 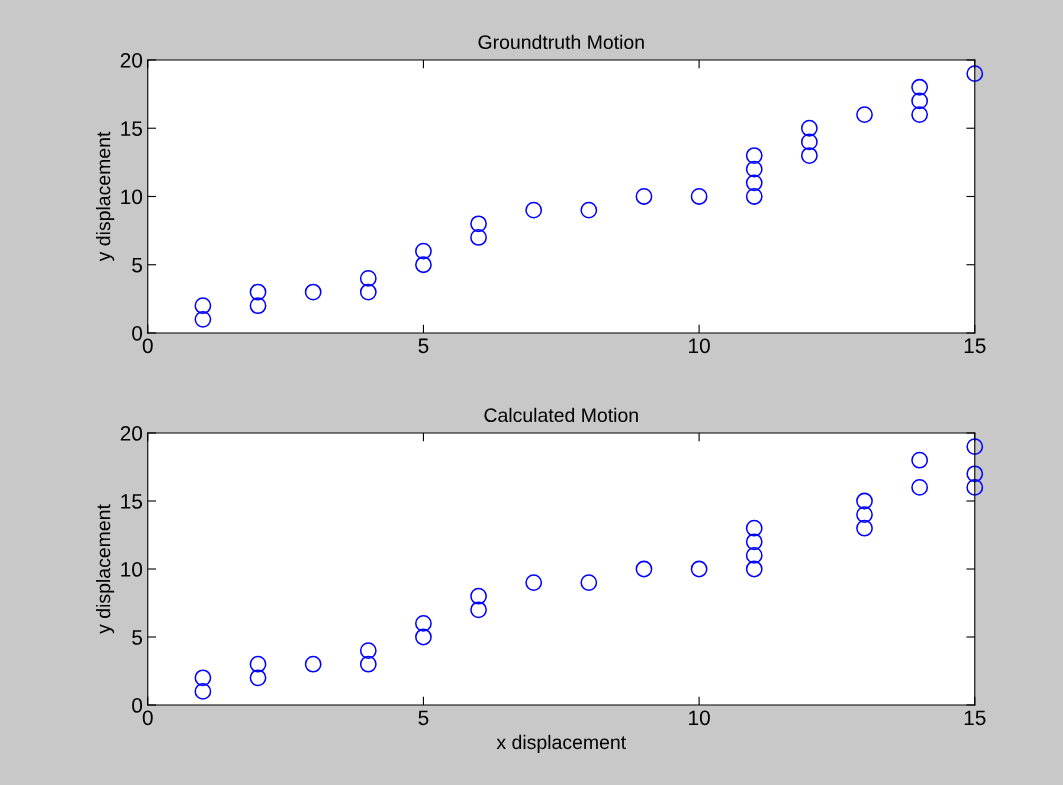 I want to click on x-axis-title: x displacement, so click(x=561, y=743).